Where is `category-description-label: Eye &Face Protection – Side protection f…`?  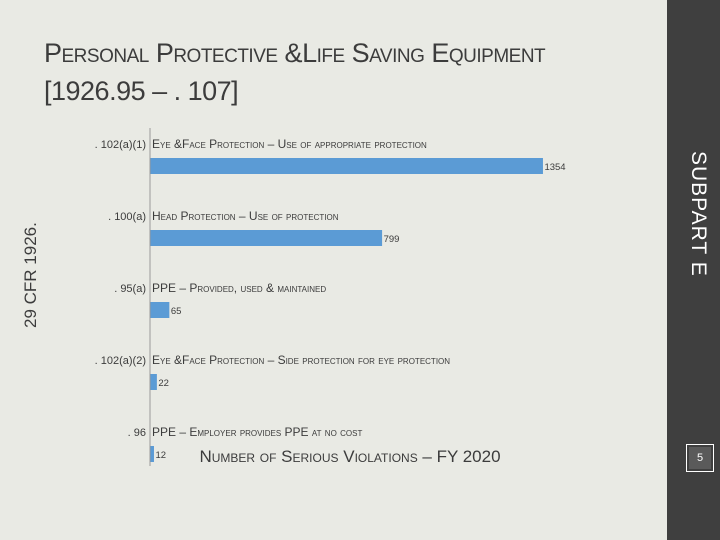 category-description-label: Eye &Face Protection – Side protection f… is located at coordinates (301, 360).